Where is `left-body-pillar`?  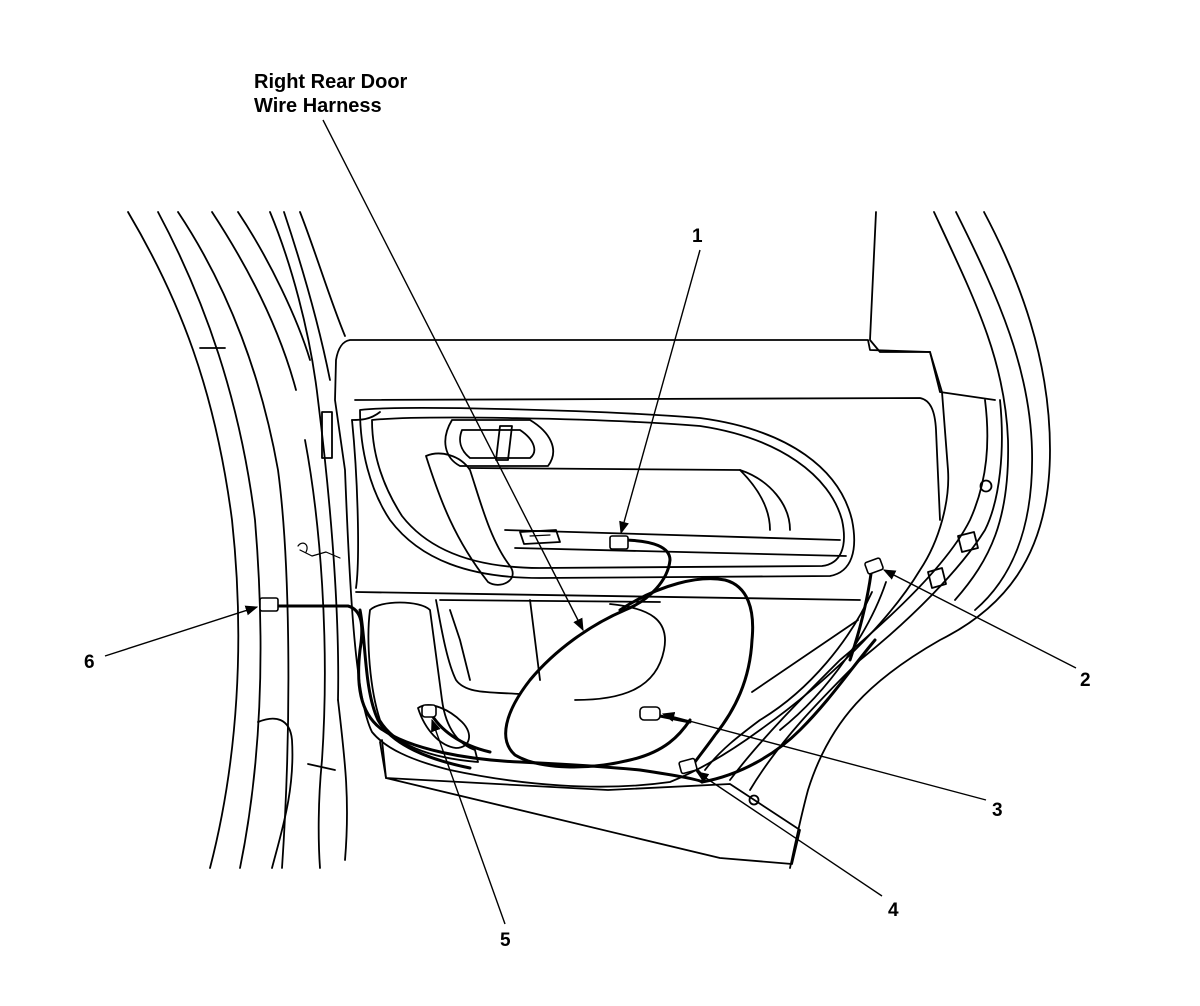
left-body-pillar is located at coordinates (237, 540).